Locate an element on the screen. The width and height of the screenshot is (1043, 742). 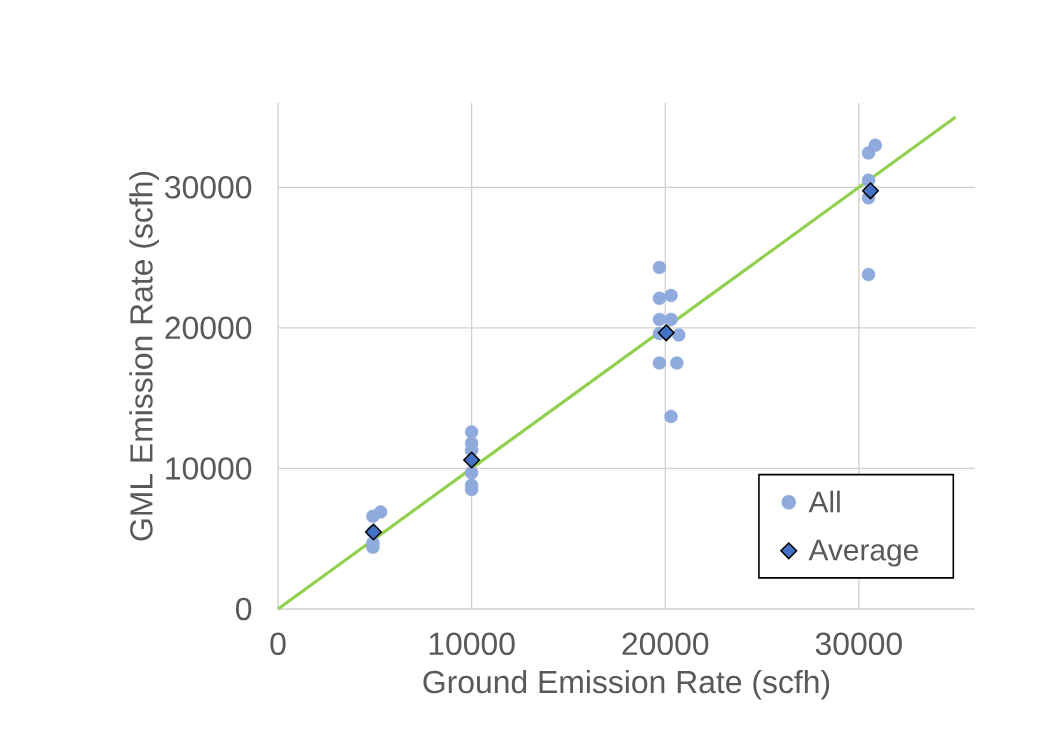
y-tick-label: 10000 is located at coordinates (209, 468).